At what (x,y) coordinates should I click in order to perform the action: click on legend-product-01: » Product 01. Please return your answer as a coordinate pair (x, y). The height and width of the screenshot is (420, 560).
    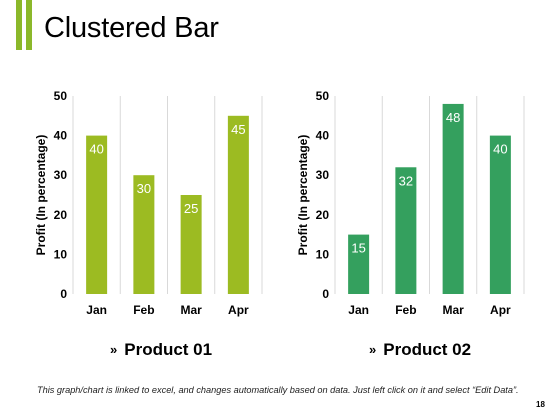
    Looking at the image, I should click on (161, 350).